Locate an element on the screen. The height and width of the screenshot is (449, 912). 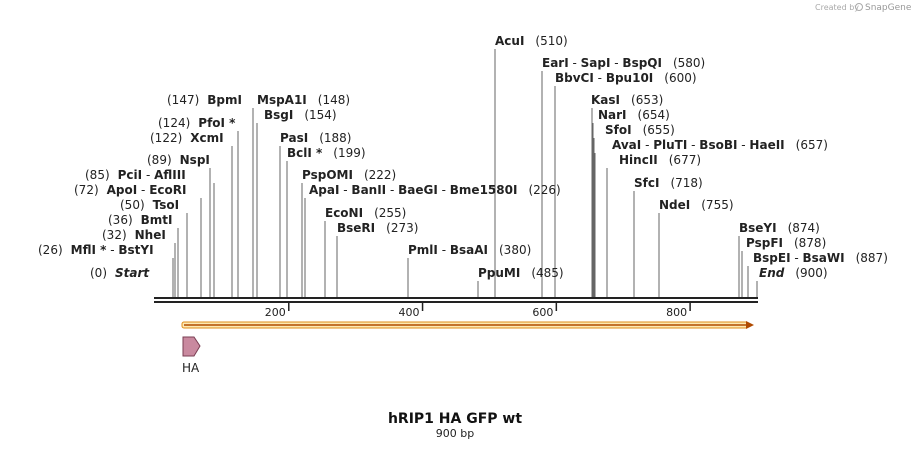
feature-ha: HA is located at coordinates (191, 355).